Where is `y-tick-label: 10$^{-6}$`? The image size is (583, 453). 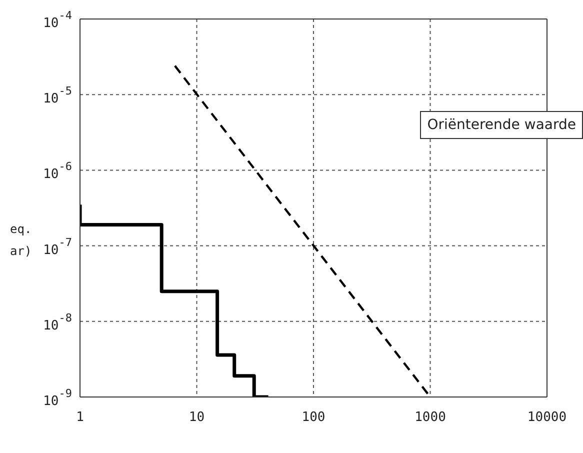 y-tick-label: 10$^{-6}$ is located at coordinates (57, 171).